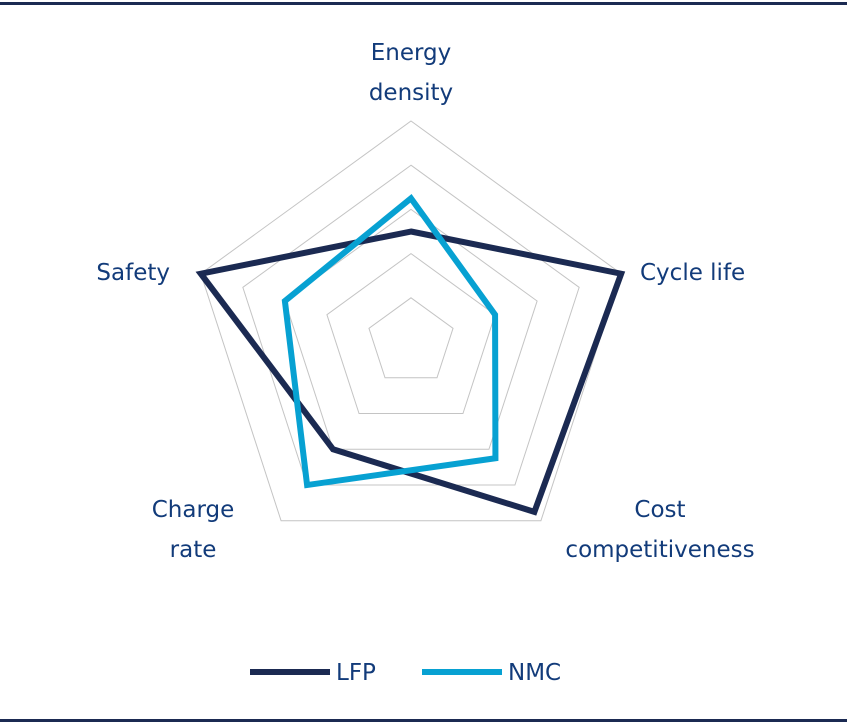 The image size is (847, 725). I want to click on bottom-rule, so click(423, 720).